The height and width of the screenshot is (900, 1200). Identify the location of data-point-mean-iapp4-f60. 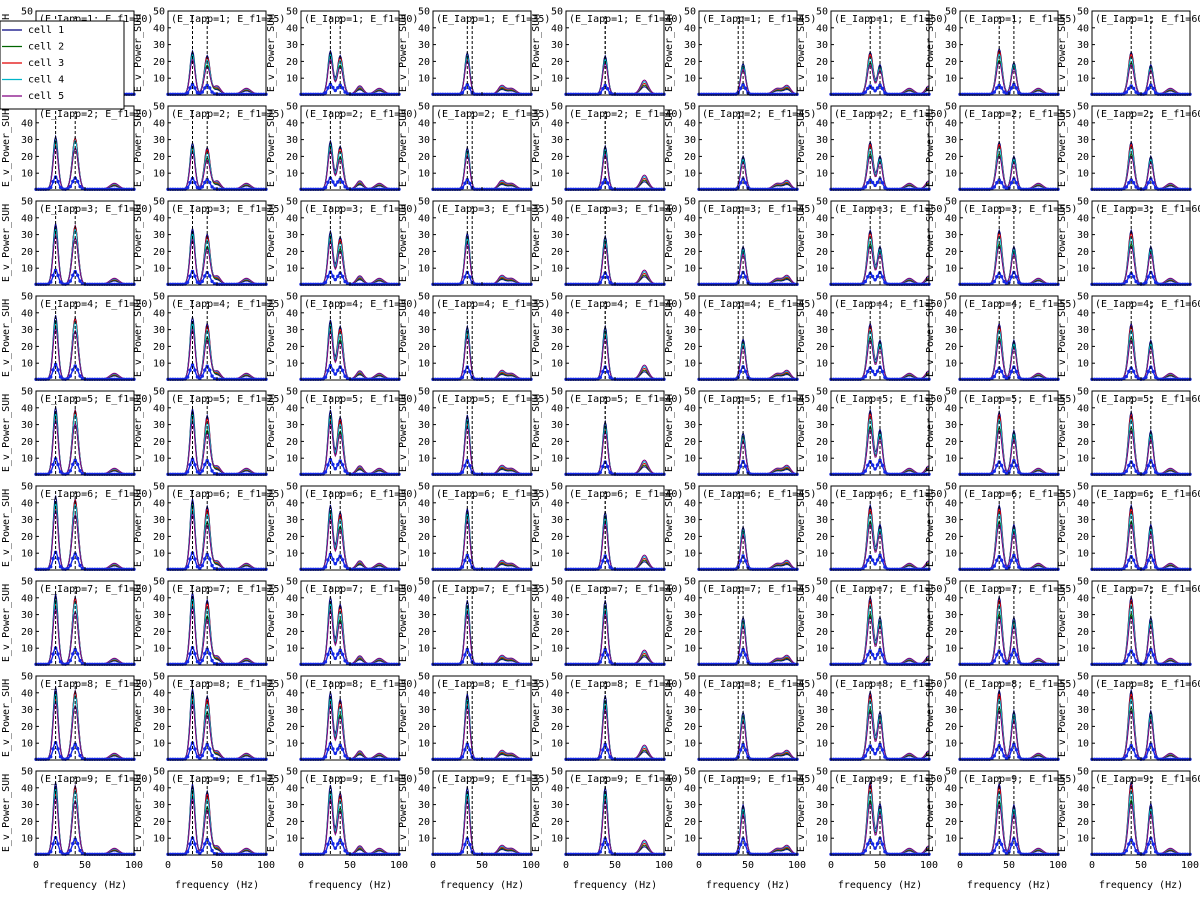
(1136, 376).